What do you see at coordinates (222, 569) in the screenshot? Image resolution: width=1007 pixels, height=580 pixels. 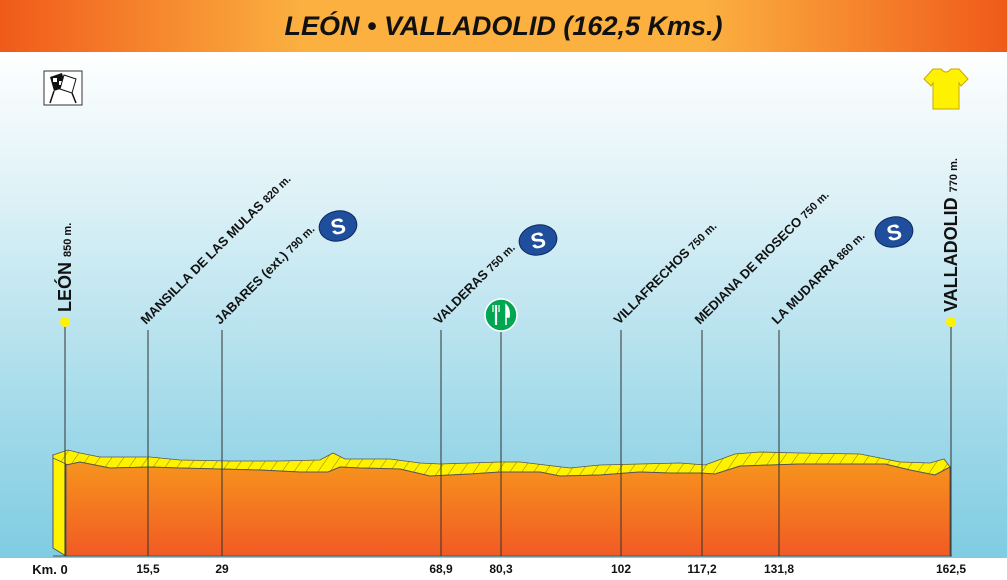 I see `km-label: 29` at bounding box center [222, 569].